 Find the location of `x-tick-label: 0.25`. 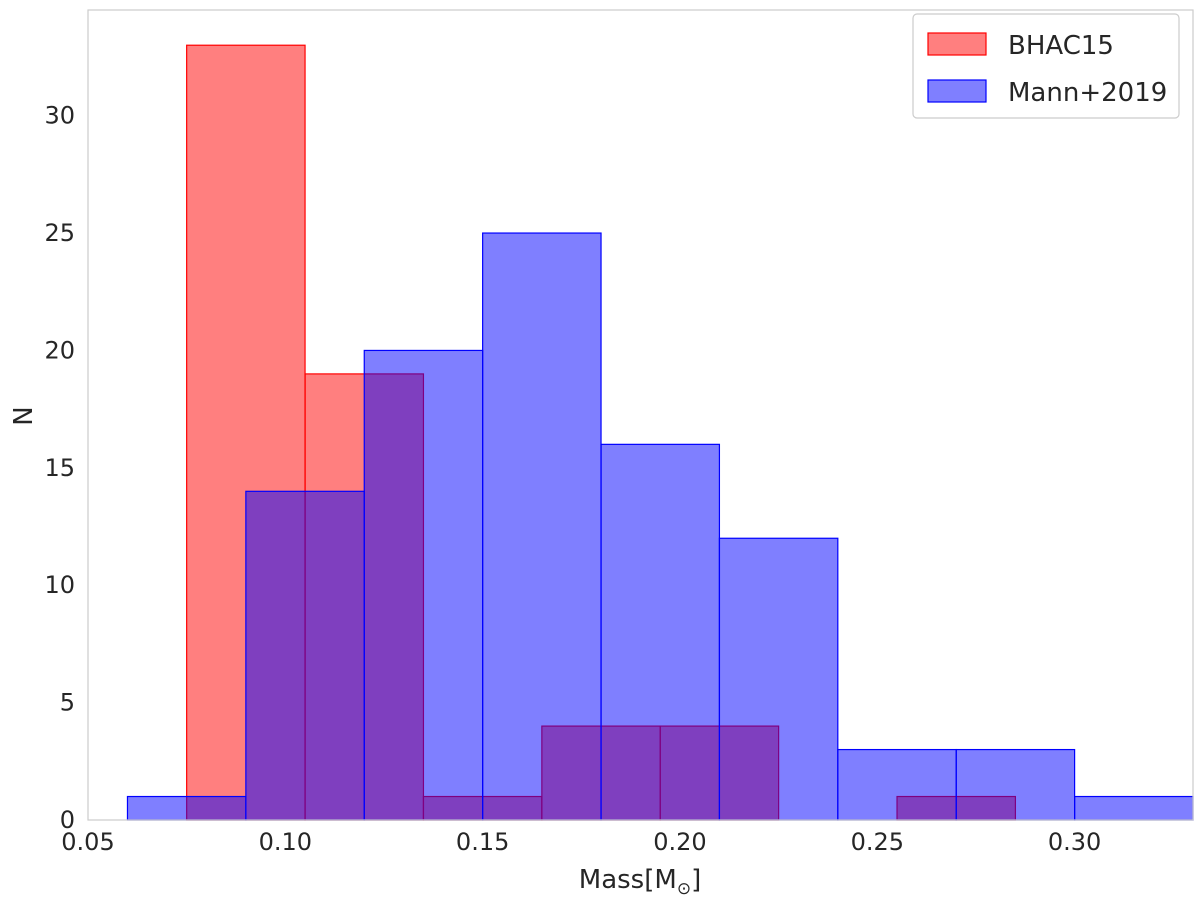

x-tick-label: 0.25 is located at coordinates (877, 842).